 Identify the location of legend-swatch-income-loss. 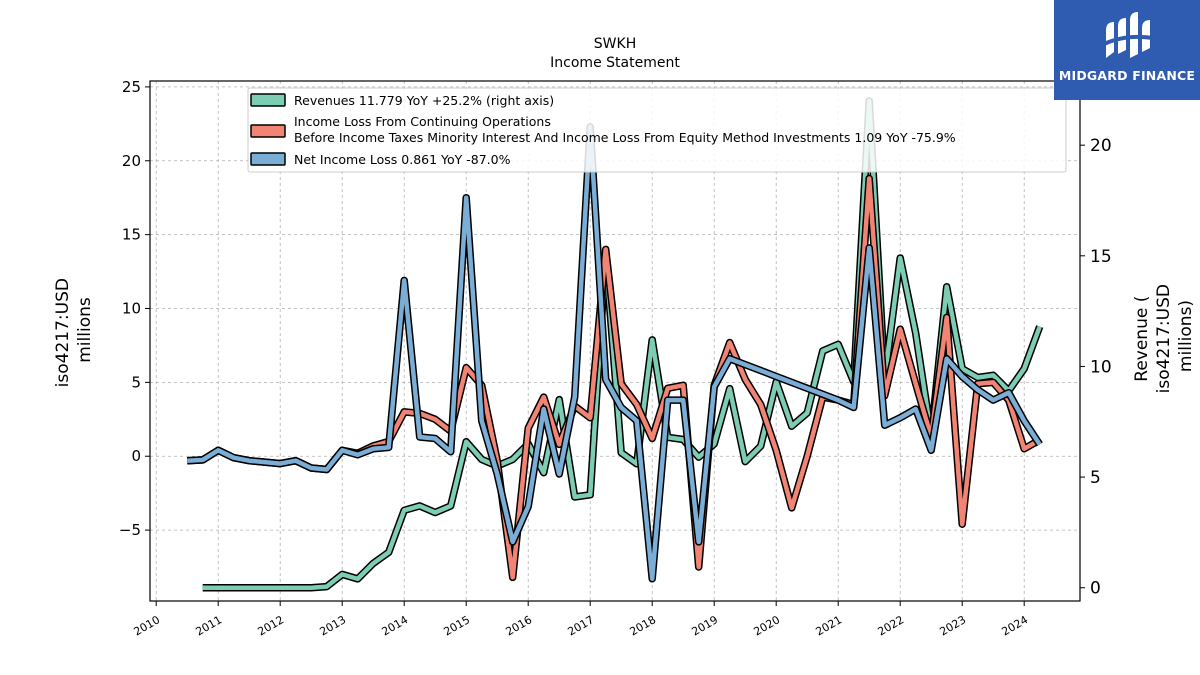
(268, 131).